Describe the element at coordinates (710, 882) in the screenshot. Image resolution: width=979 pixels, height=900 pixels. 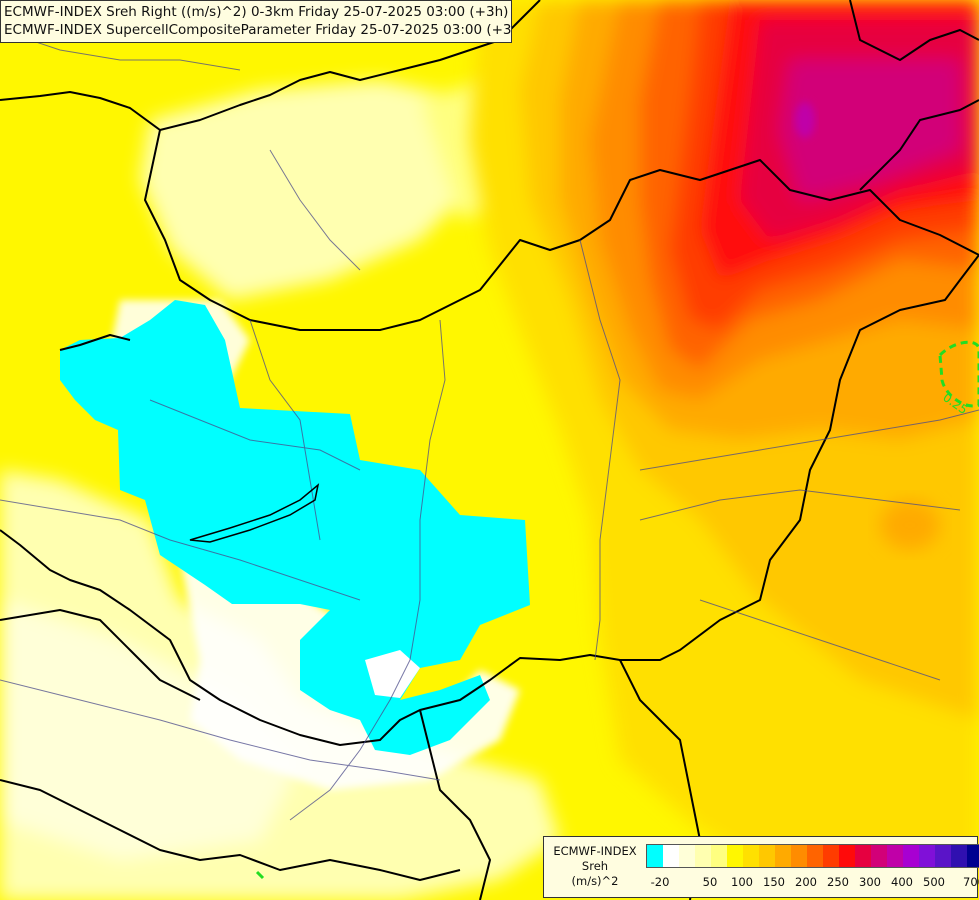
I see `legend-tick-label: 50` at that location.